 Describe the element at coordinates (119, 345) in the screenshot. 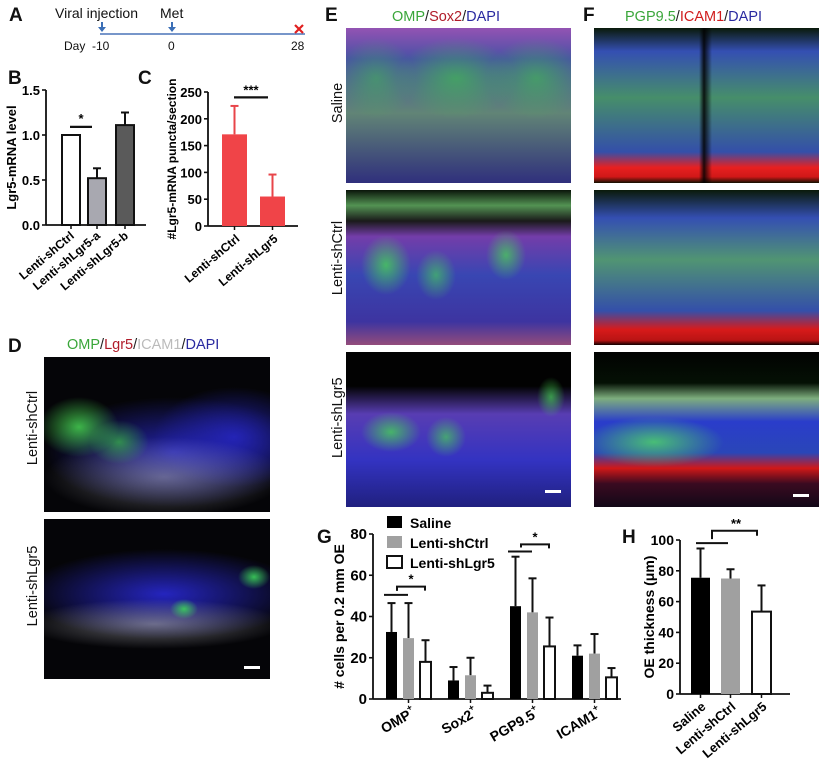

I see `stain-label: Lgr5` at that location.